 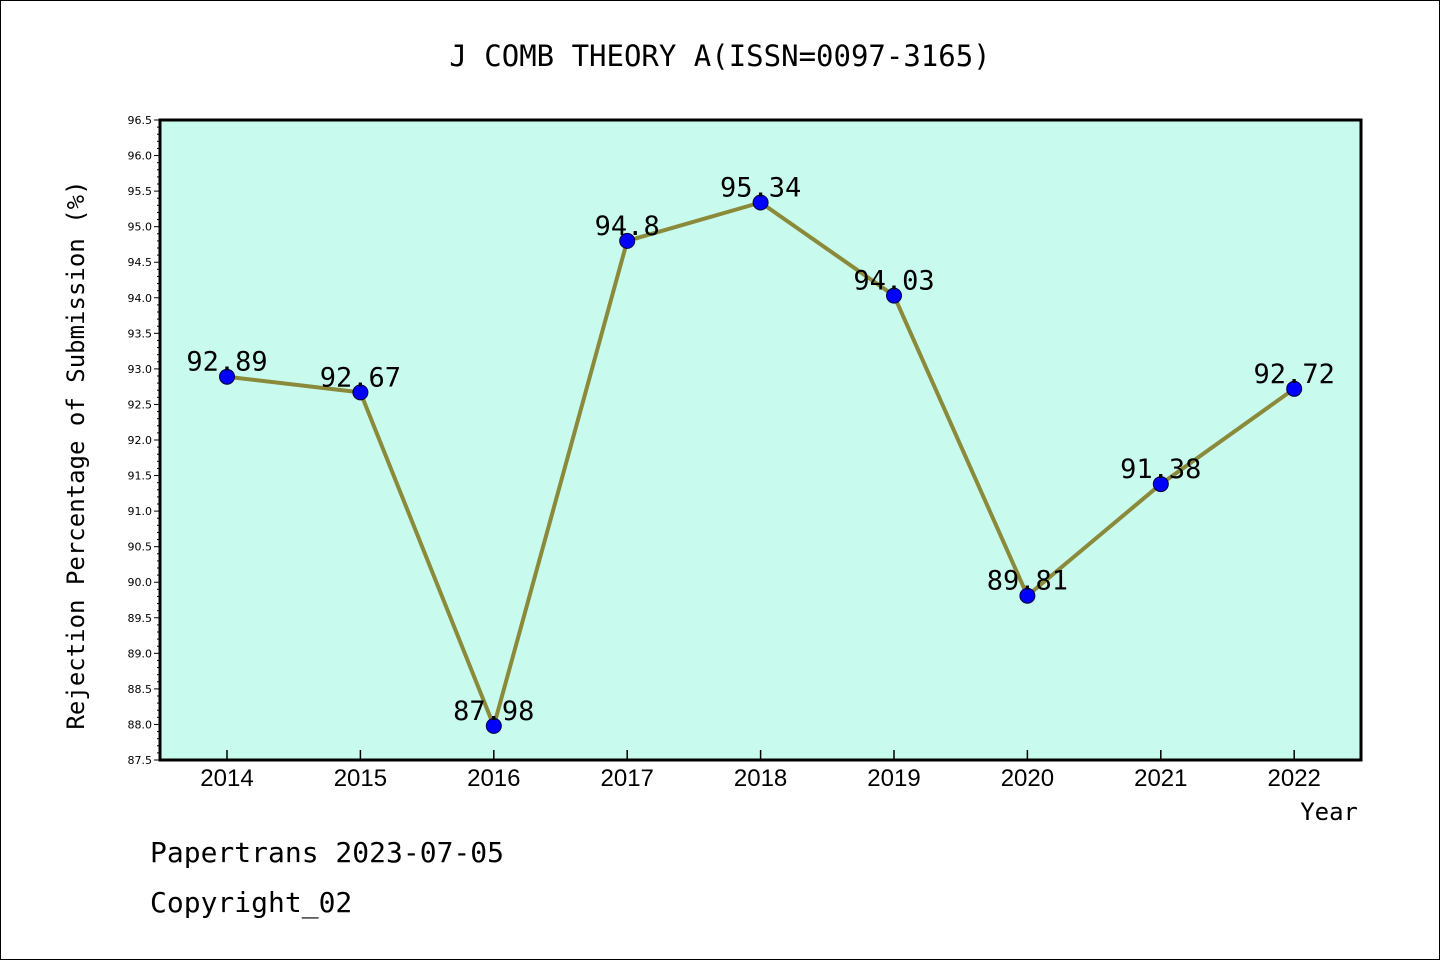 What do you see at coordinates (140, 760) in the screenshot?
I see `y-tick-label: 87.5` at bounding box center [140, 760].